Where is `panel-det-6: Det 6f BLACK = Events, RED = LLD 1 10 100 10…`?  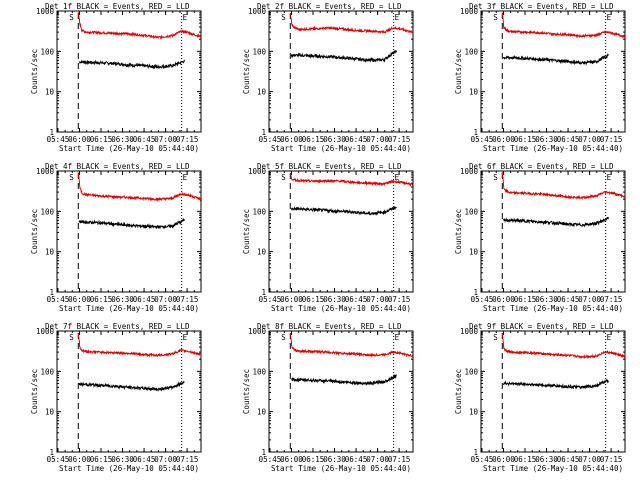
panel-det-6: Det 6f BLACK = Events, RED = LLD 1 10 100 10… is located at coordinates (540, 237).